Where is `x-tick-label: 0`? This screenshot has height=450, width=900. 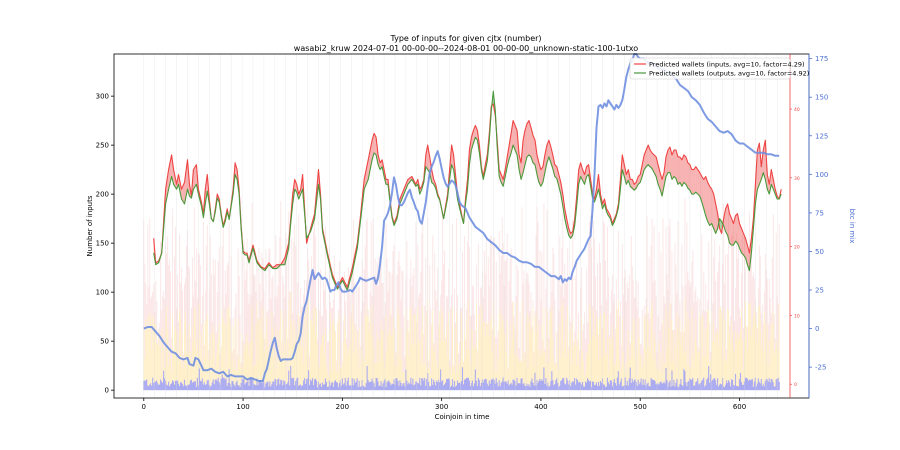 x-tick-label: 0 is located at coordinates (144, 407).